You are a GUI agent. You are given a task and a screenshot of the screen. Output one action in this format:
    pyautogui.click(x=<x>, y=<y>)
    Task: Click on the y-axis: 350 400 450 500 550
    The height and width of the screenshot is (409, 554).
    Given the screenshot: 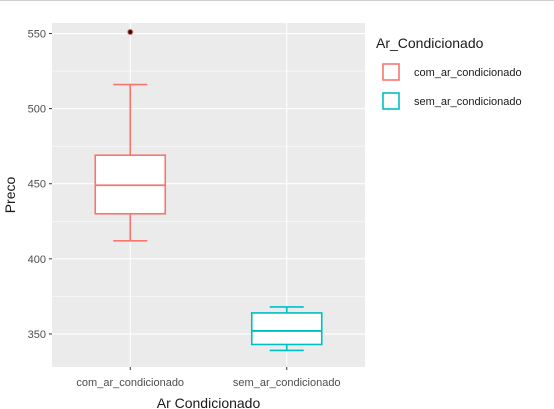 What is the action you would take?
    pyautogui.click(x=40, y=185)
    